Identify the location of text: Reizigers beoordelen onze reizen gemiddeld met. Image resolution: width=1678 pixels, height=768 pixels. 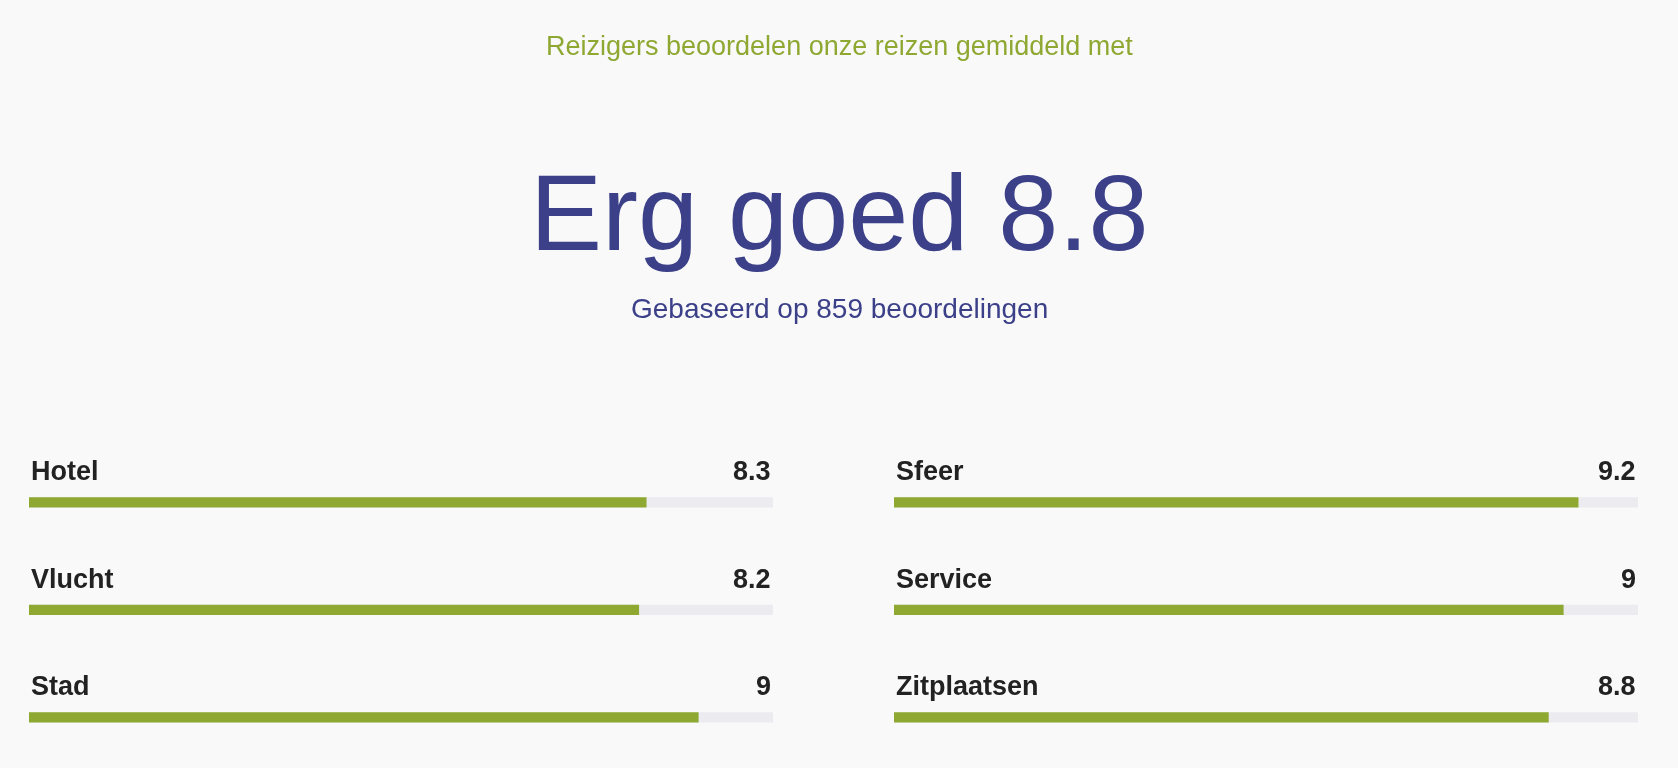
(840, 46).